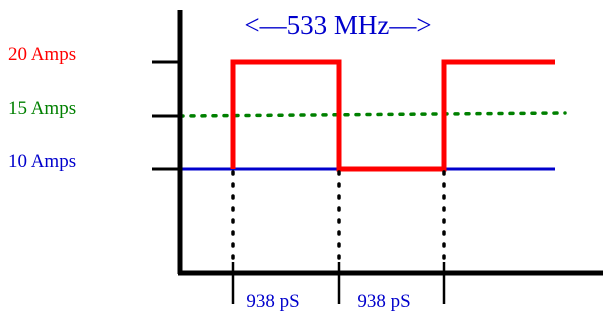 This screenshot has width=603, height=321. I want to click on level-label-10-amps: 10 Amps, so click(42, 161).